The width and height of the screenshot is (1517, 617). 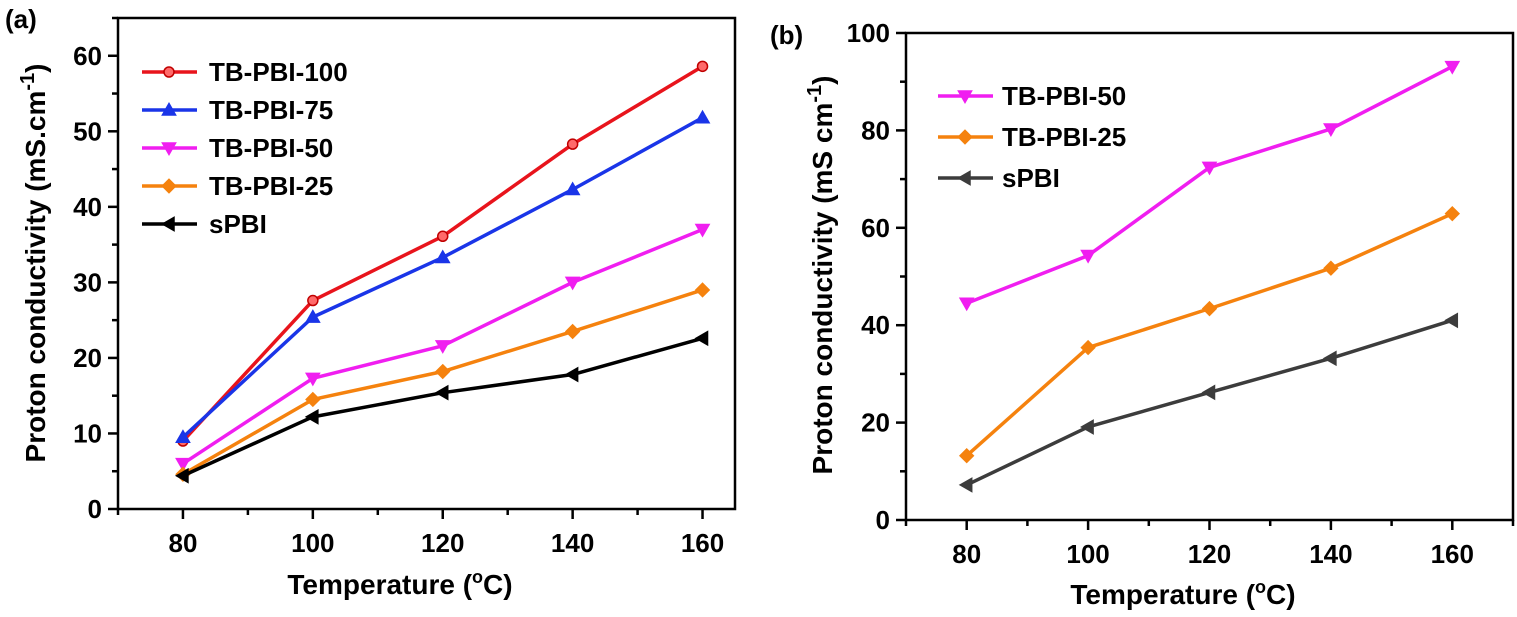 What do you see at coordinates (87, 282) in the screenshot?
I see `y-tick-label: 30` at bounding box center [87, 282].